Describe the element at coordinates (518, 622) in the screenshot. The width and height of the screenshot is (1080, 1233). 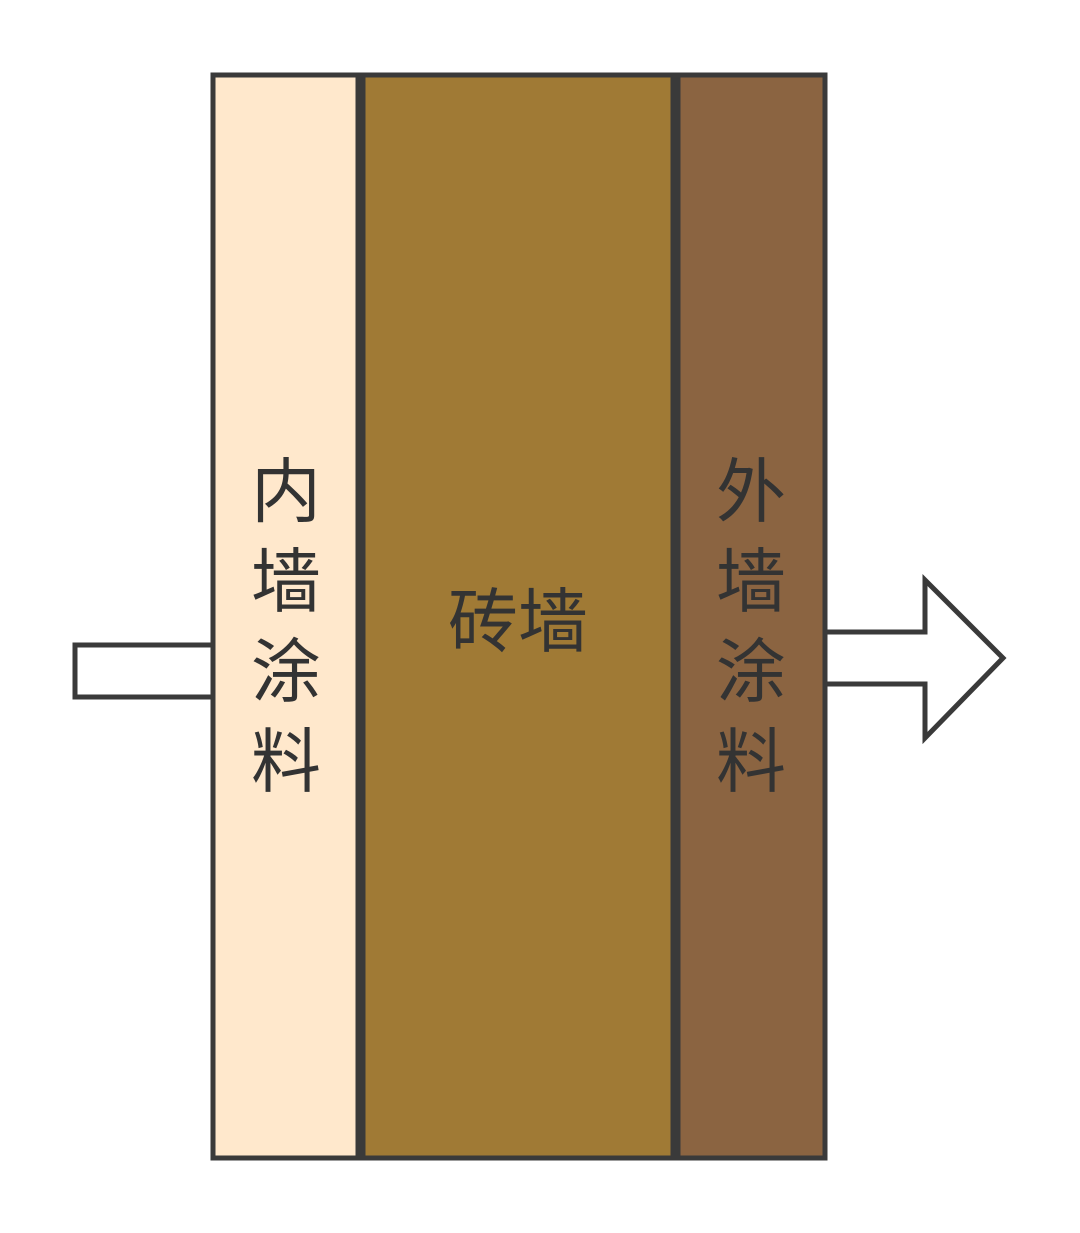
I see `brick-wall-label: 砖墙` at that location.